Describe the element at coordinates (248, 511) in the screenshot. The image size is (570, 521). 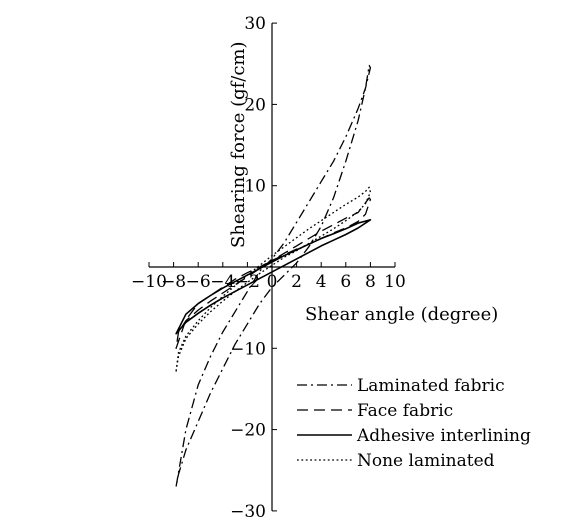
I see `y-tick-label: −30` at that location.